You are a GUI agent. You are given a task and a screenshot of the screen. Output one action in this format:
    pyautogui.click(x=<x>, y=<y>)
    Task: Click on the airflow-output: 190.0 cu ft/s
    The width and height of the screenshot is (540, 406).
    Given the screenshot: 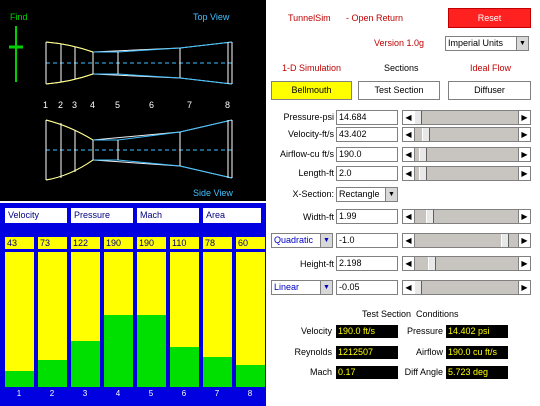 What is the action you would take?
    pyautogui.click(x=477, y=352)
    